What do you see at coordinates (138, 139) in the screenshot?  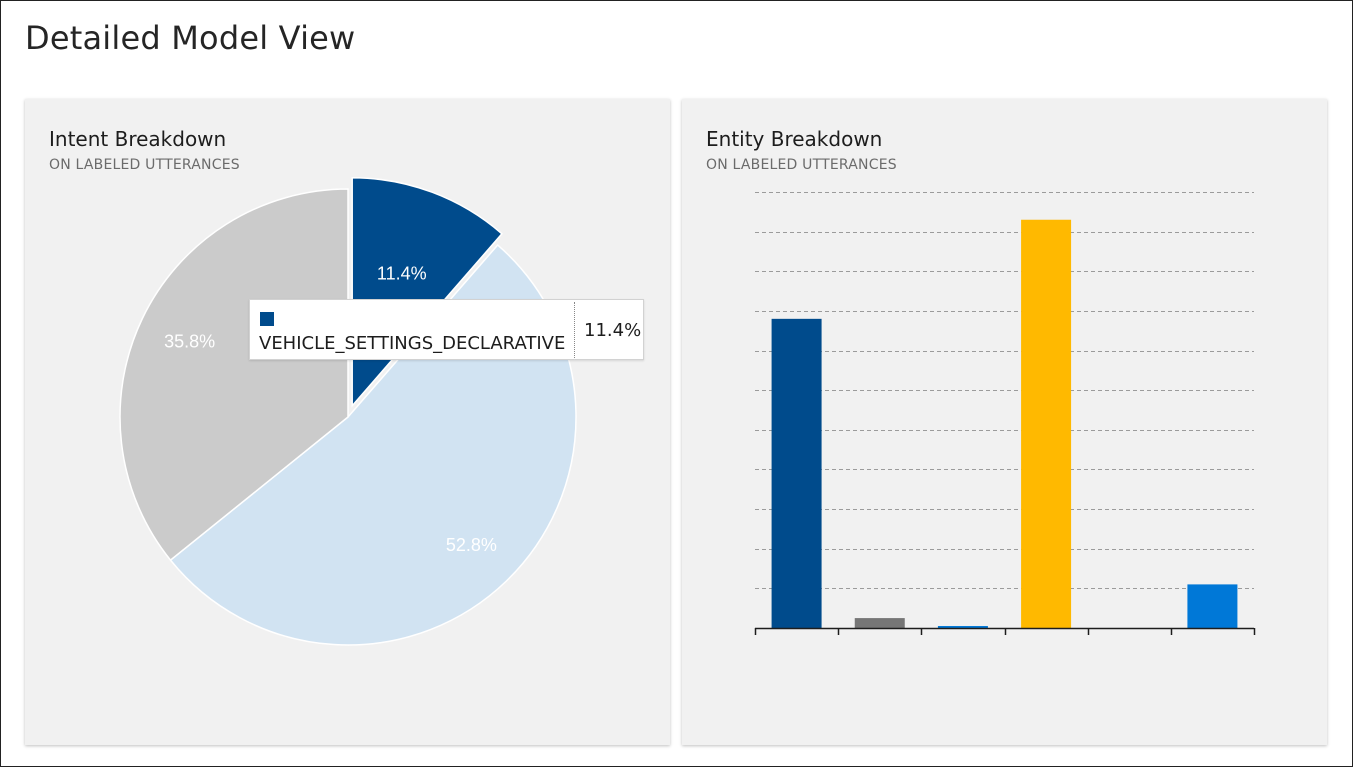 I see `intent-card-title: Intent Breakdown` at bounding box center [138, 139].